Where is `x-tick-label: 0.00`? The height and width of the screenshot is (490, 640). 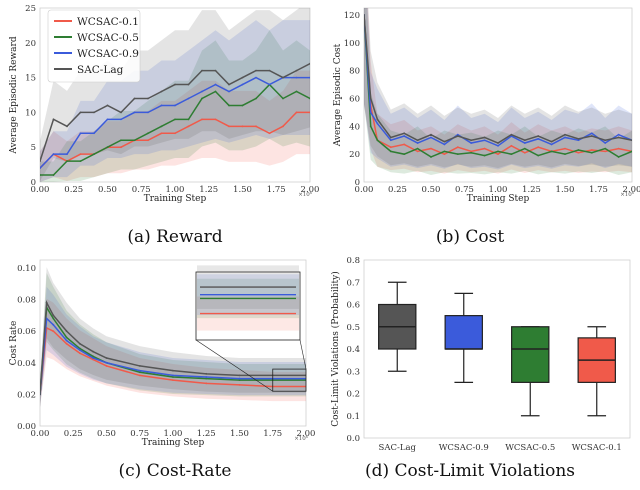
x-tick-label: 0.00 is located at coordinates (364, 190).